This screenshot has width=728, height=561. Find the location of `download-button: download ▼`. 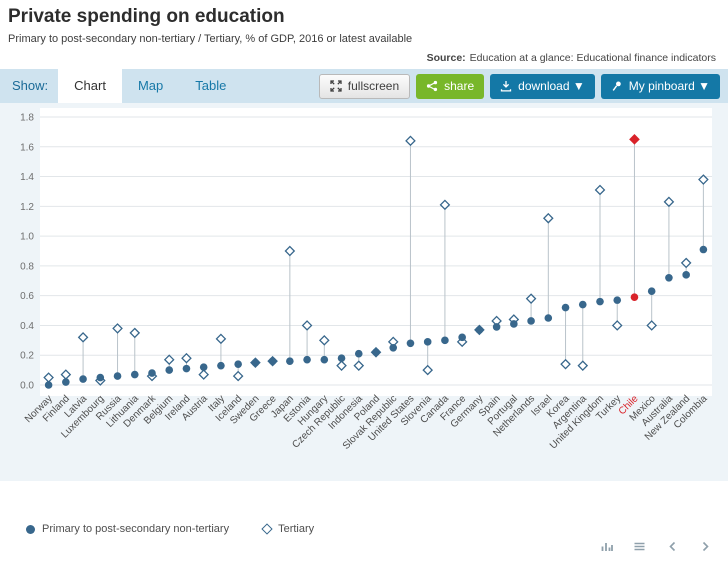

download-button: download ▼ is located at coordinates (542, 86).